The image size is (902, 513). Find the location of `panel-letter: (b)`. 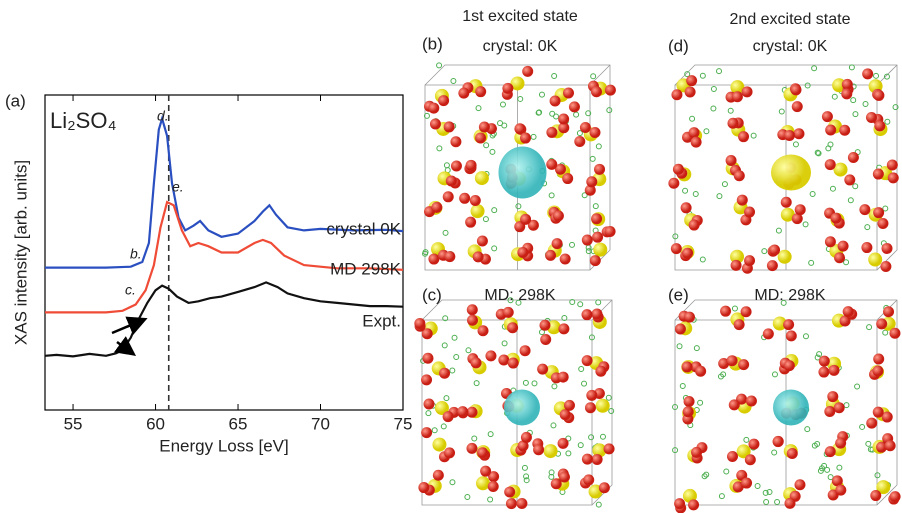

panel-letter: (b) is located at coordinates (432, 43).